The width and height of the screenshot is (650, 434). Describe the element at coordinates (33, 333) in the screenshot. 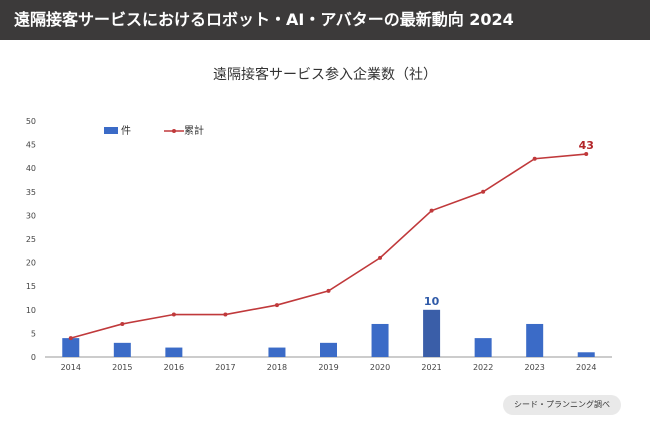

I see `y-tick-label: 5` at that location.